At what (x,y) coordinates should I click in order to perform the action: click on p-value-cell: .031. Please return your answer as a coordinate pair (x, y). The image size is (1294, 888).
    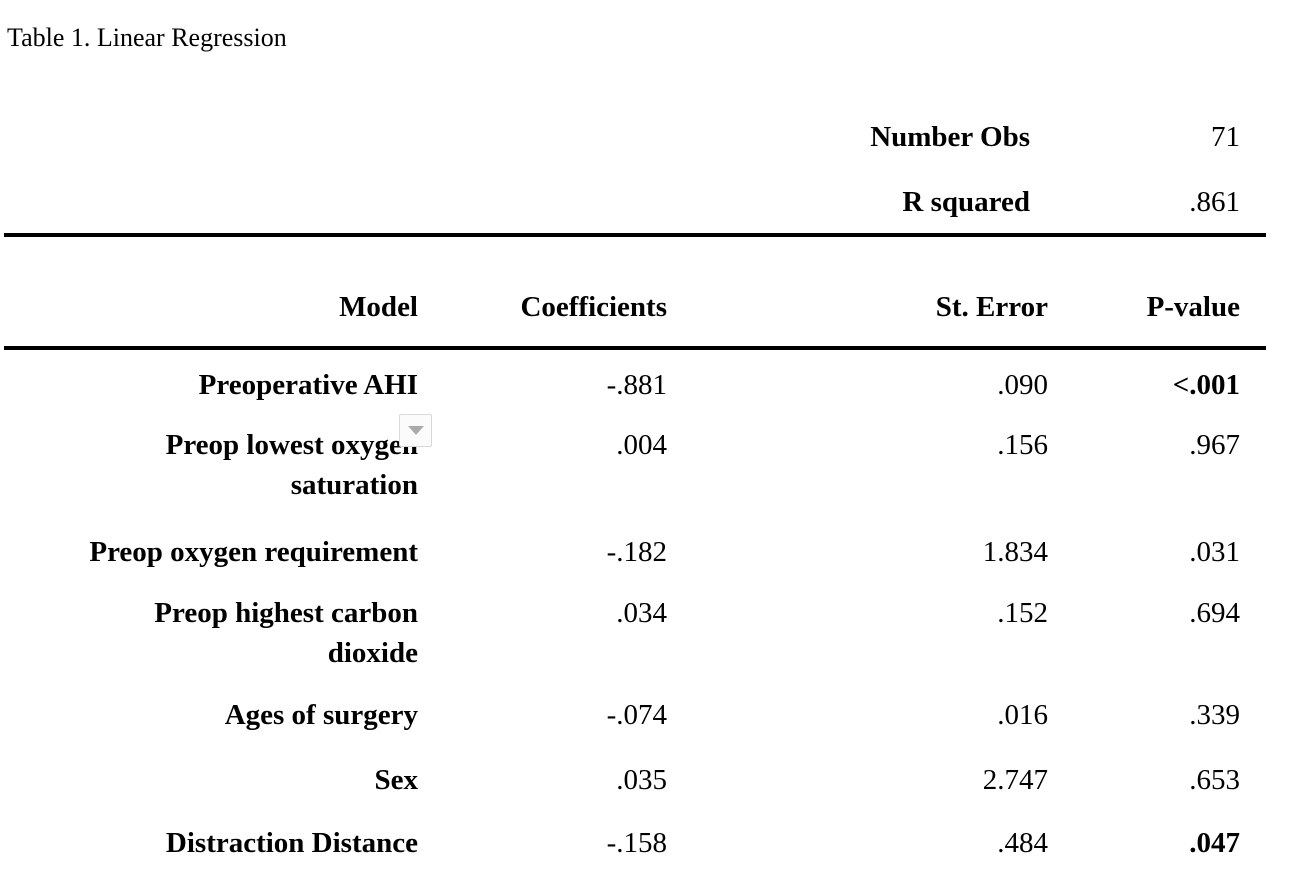
    Looking at the image, I should click on (1214, 552).